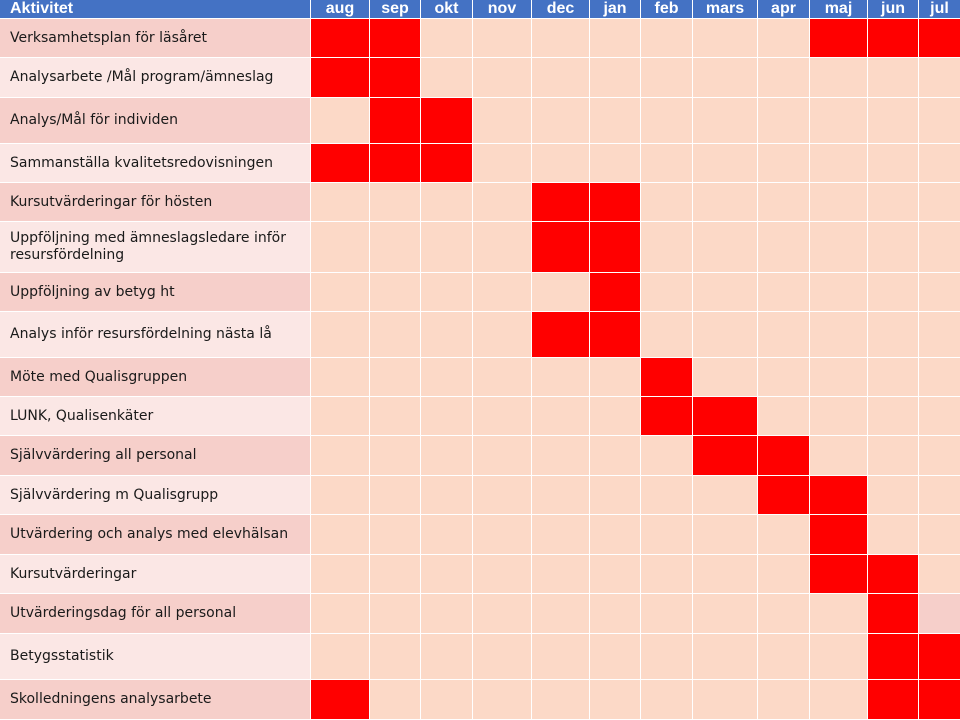 Image resolution: width=960 pixels, height=720 pixels. Describe the element at coordinates (340, 9) in the screenshot. I see `header-month-aug: aug` at that location.